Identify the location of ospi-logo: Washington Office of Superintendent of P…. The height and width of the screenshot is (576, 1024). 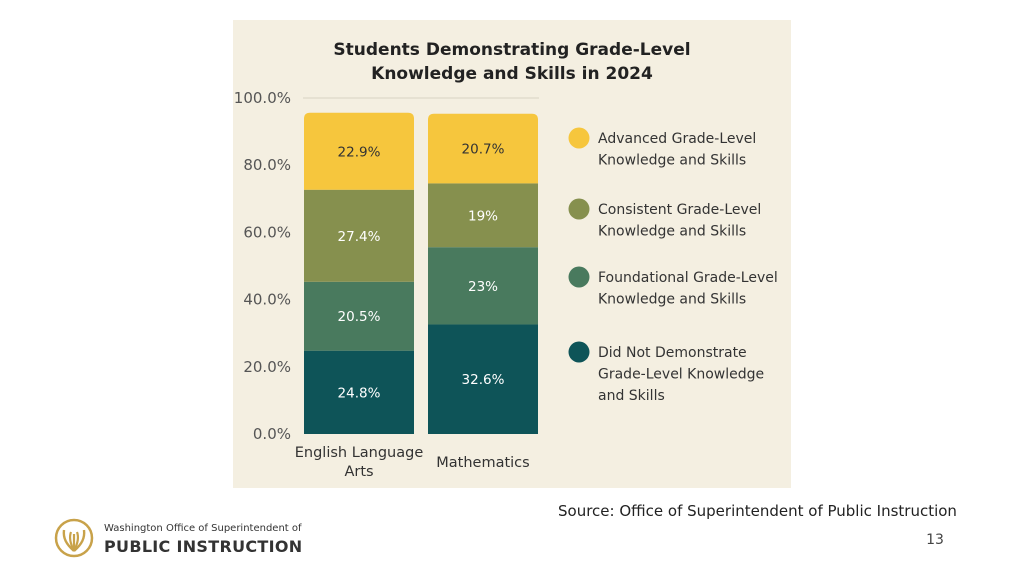
(184, 539).